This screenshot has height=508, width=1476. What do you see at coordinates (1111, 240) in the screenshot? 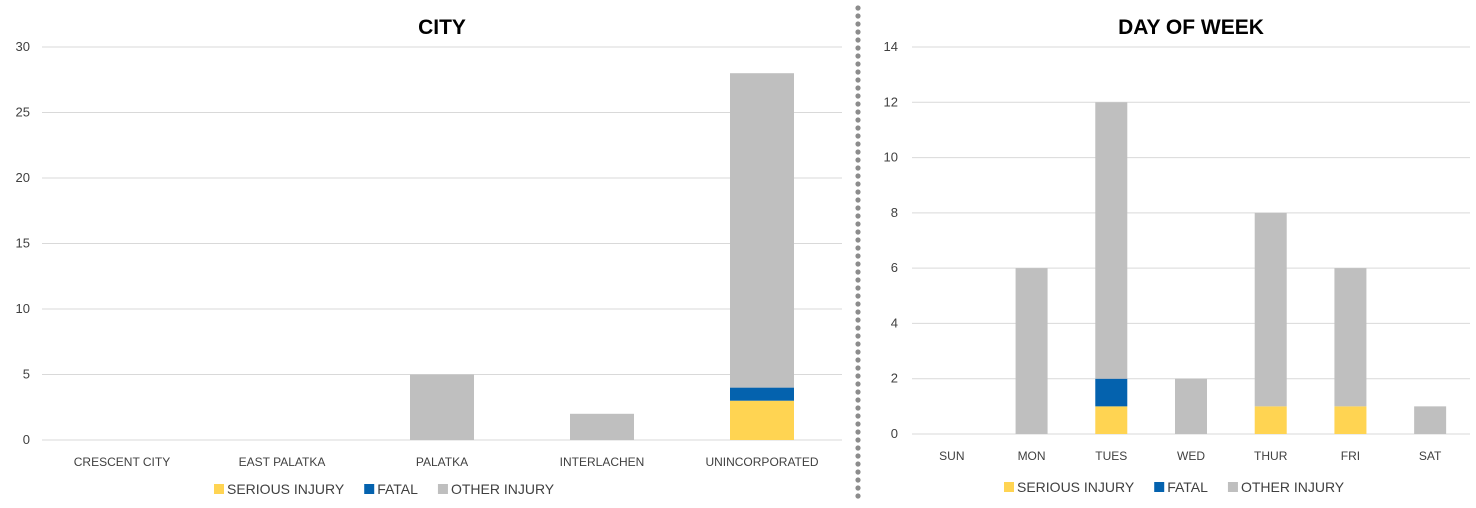
I see `bar-tues-other-injury` at bounding box center [1111, 240].